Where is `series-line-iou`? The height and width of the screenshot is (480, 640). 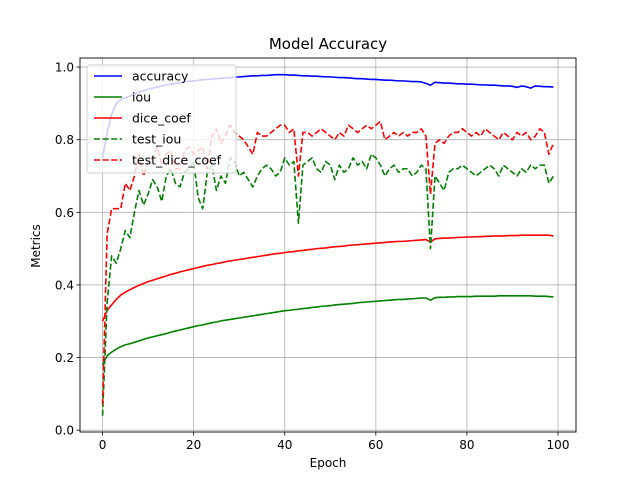
series-line-iou is located at coordinates (327, 330).